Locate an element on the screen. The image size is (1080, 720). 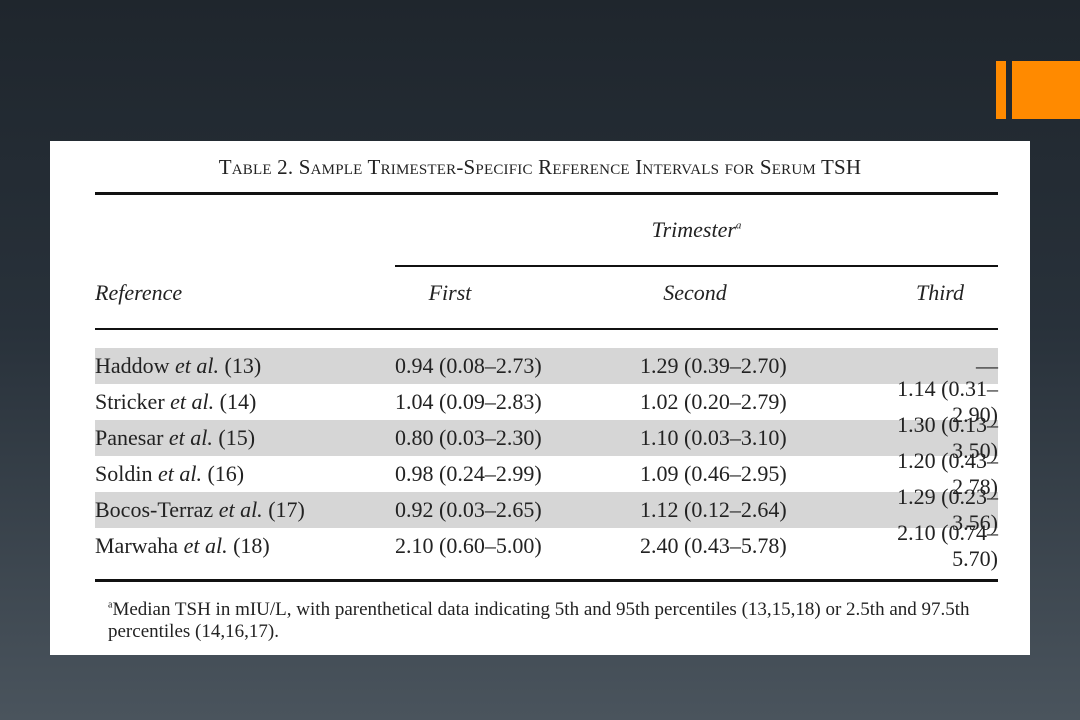
cell-reference: Panesar et al. (15) is located at coordinates (245, 438).